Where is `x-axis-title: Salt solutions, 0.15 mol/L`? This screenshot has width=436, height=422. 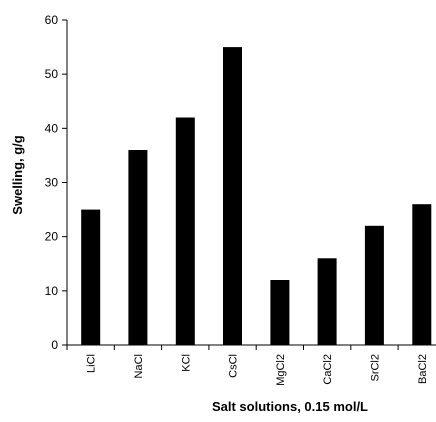
x-axis-title: Salt solutions, 0.15 mol/L is located at coordinates (290, 406).